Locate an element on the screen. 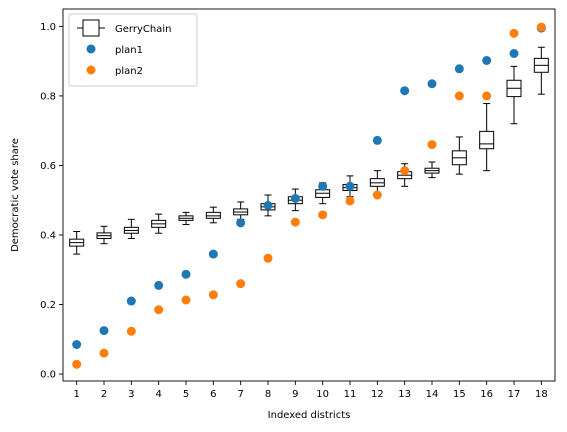 Image resolution: width=567 pixels, height=432 pixels. y-tick-label: 0.6 is located at coordinates (48, 166).